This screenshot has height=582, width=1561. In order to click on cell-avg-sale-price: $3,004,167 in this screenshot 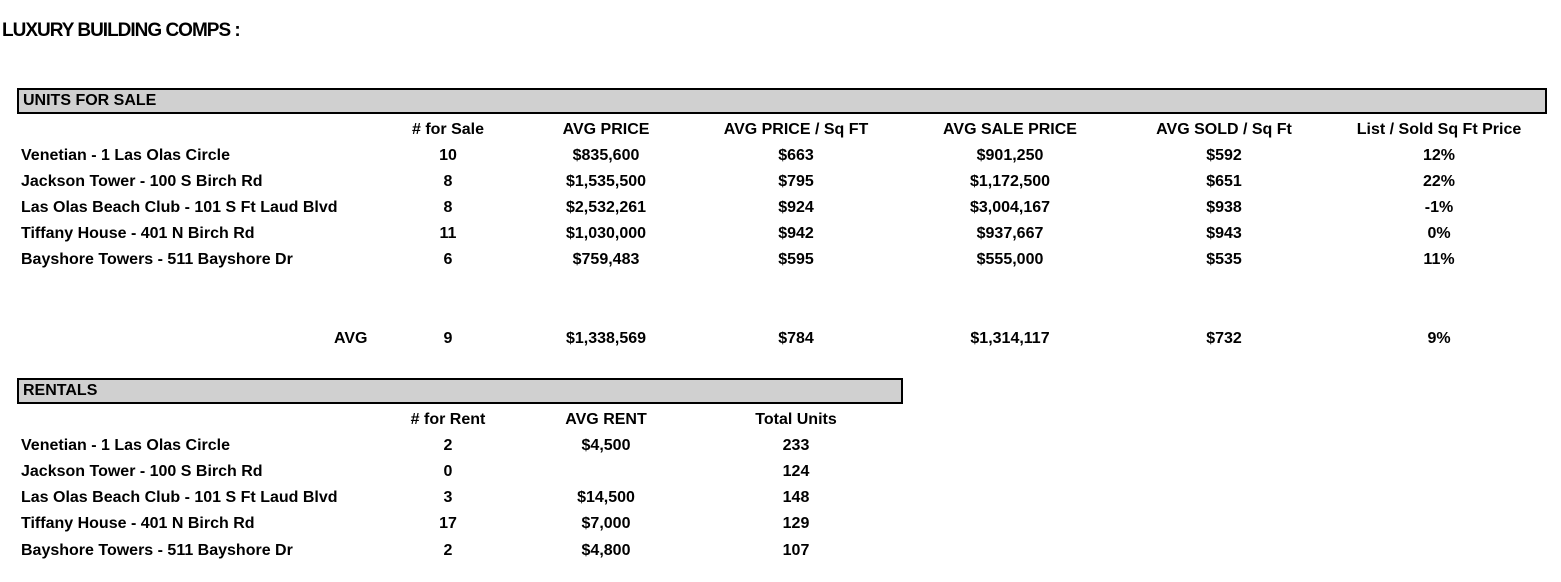, I will do `click(1010, 207)`.